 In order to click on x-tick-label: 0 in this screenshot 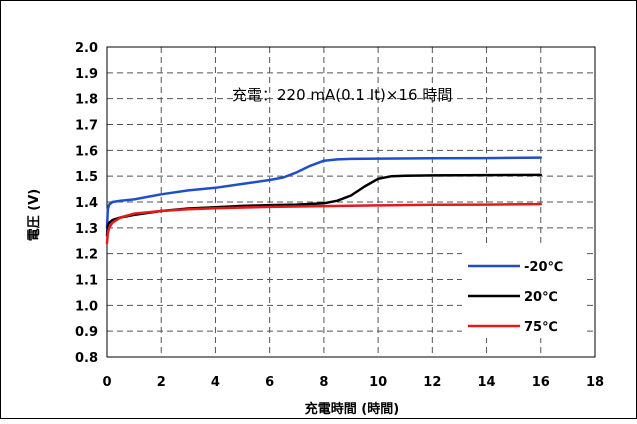, I will do `click(106, 382)`.